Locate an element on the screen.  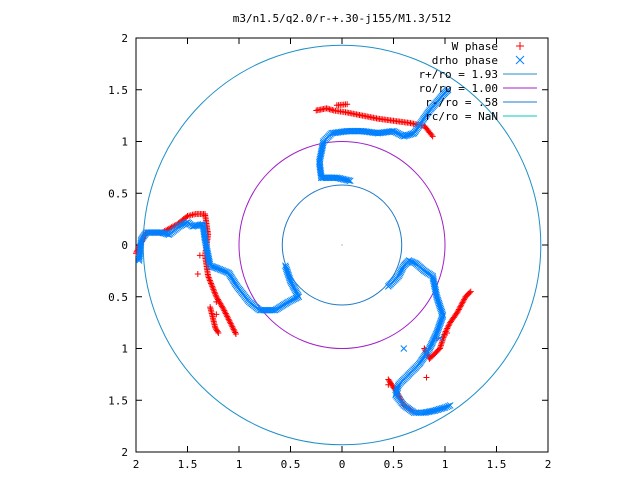
y-tick-label: 0 is located at coordinates (124, 245).